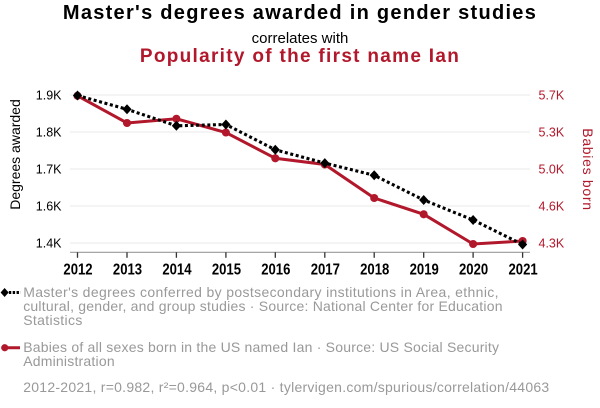 This screenshot has width=600, height=408. Describe the element at coordinates (49, 243) in the screenshot. I see `svg-text: 1.4K` at that location.